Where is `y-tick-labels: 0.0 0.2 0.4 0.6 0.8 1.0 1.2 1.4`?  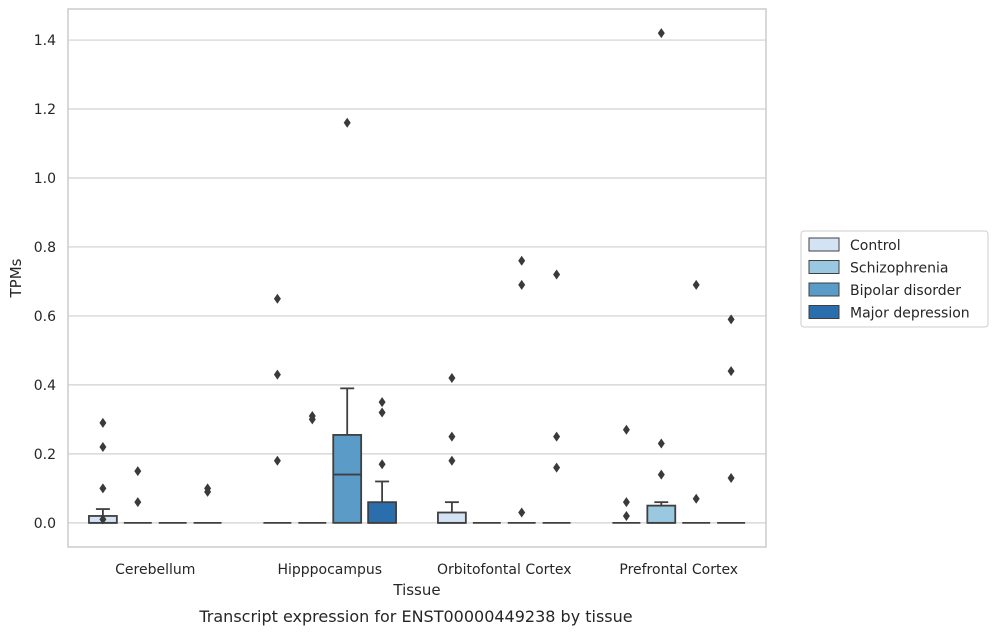
y-tick-labels: 0.0 0.2 0.4 0.6 0.8 1.0 1.2 1.4 is located at coordinates (45, 282).